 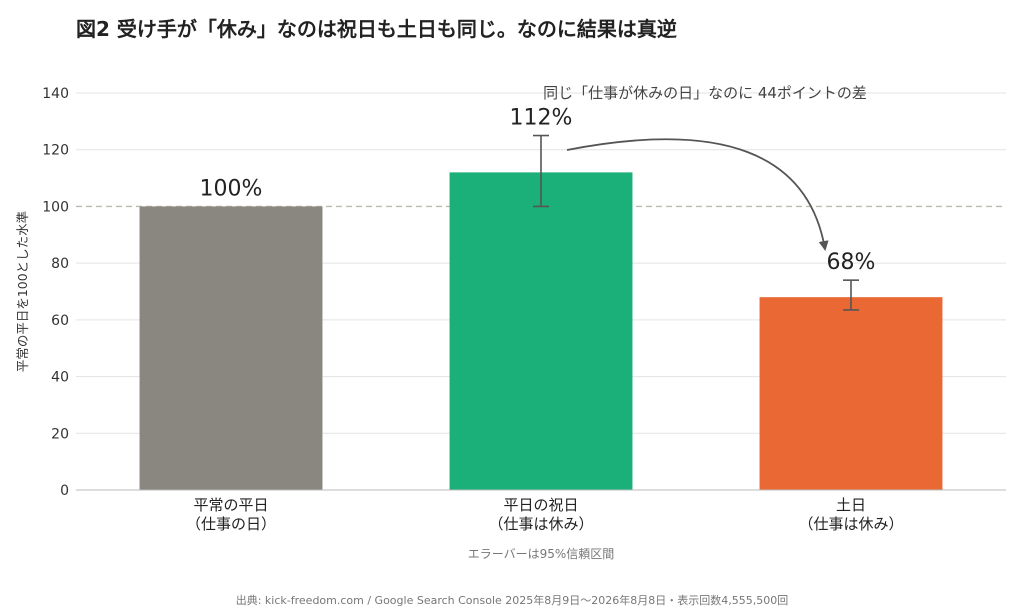 I want to click on footnote: エラーバーは95%信頼区間, so click(x=541, y=554).